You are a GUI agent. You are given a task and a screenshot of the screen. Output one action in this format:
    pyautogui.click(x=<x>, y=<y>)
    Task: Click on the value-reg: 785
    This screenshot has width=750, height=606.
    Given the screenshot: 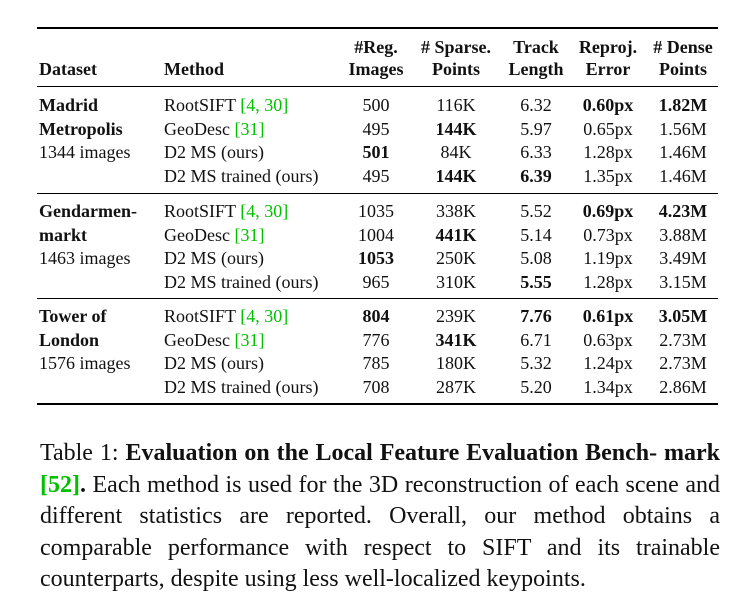 What is the action you would take?
    pyautogui.click(x=376, y=363)
    